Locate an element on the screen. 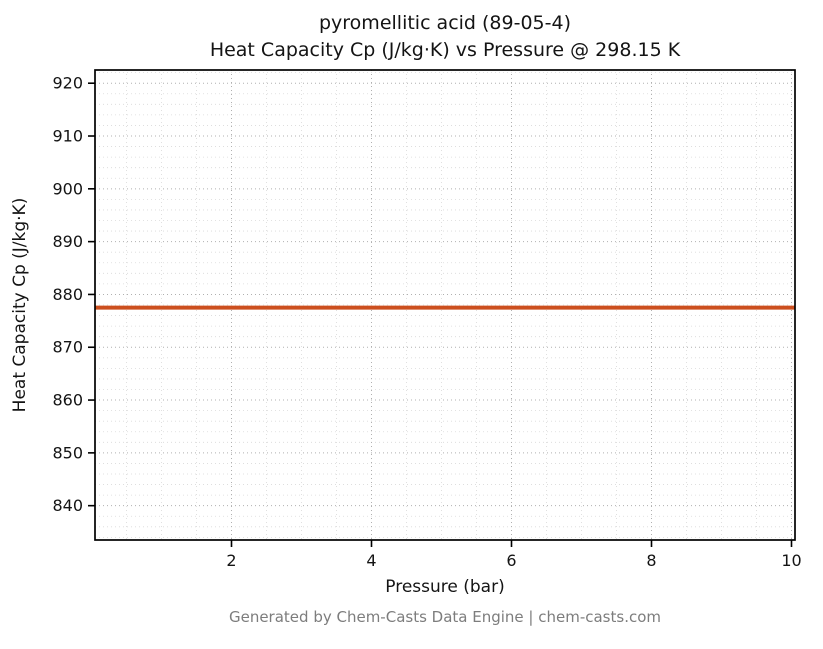  y-tick-label: 860 is located at coordinates (67, 400).